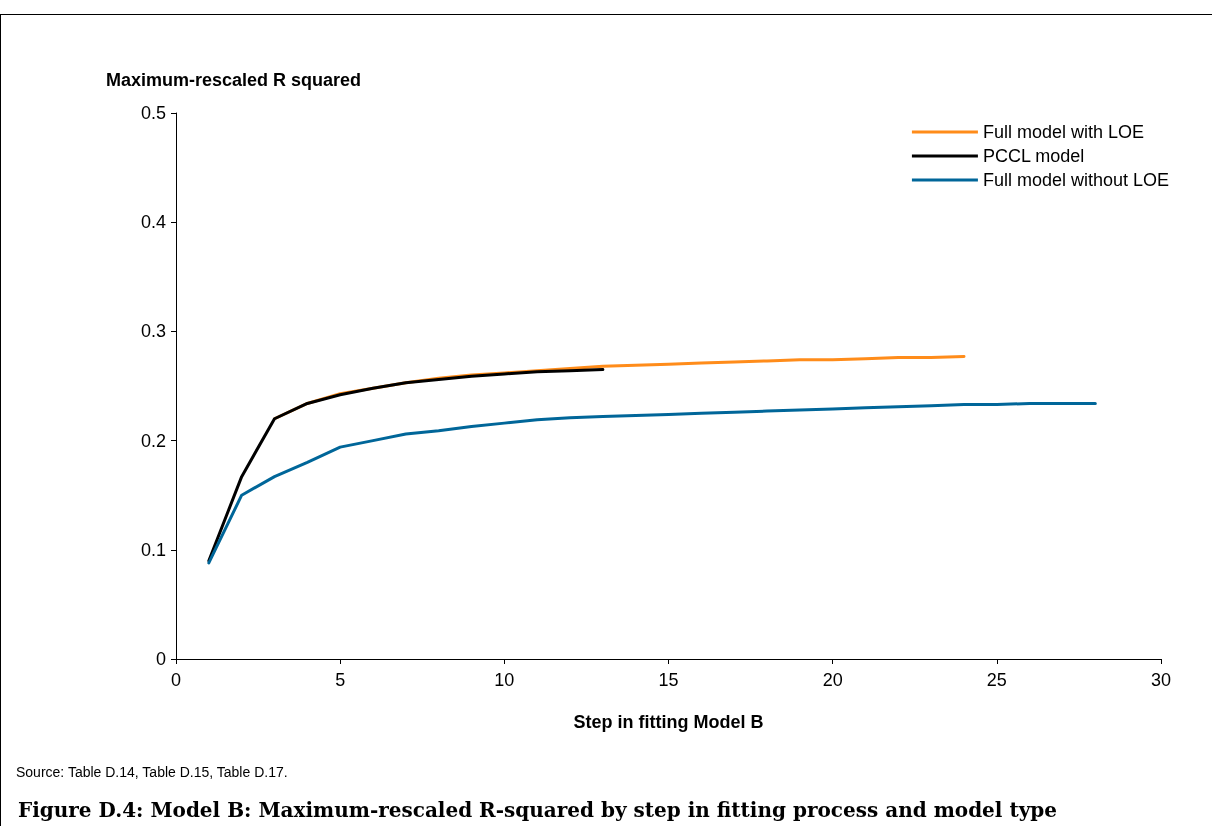  I want to click on x-tick-label: 0, so click(176, 680).